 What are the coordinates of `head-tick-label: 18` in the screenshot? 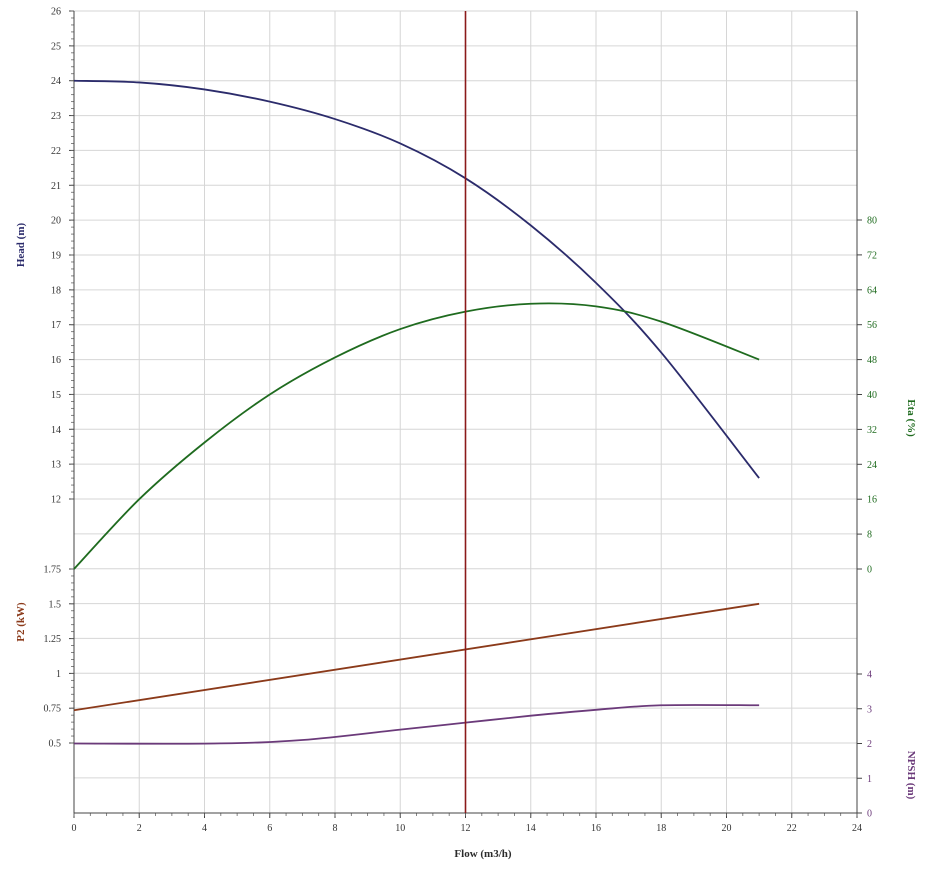 It's located at (56, 290).